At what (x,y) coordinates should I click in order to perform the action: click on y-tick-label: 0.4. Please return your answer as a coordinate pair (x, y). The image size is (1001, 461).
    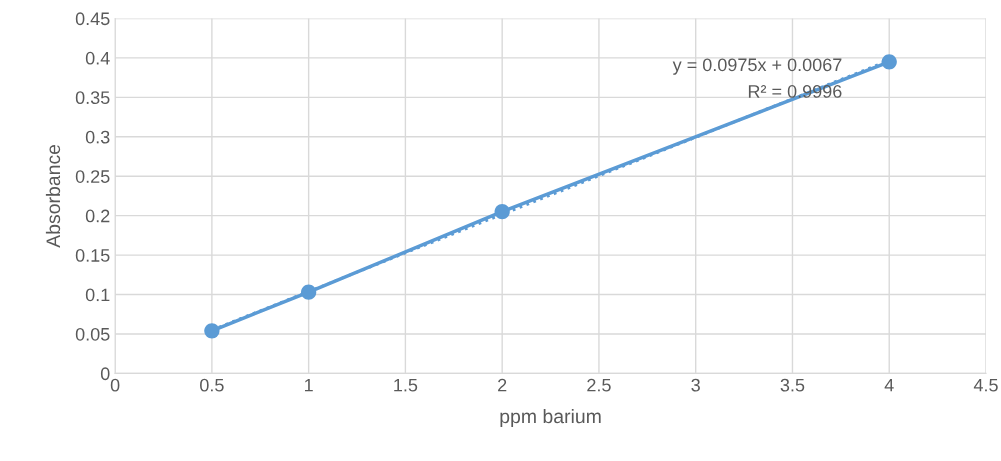
    Looking at the image, I should click on (97, 58).